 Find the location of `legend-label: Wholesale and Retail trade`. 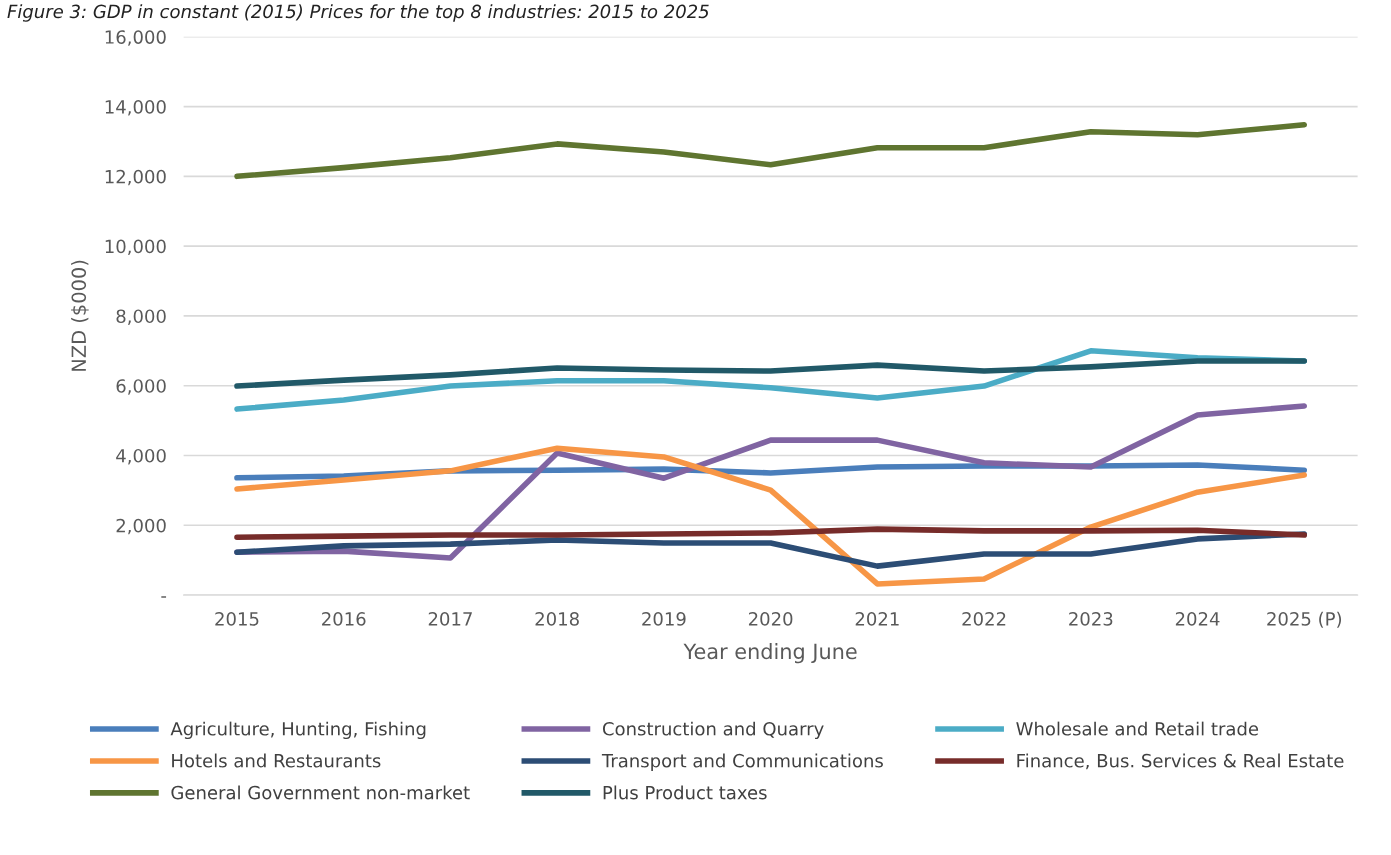

legend-label: Wholesale and Retail trade is located at coordinates (1137, 728).